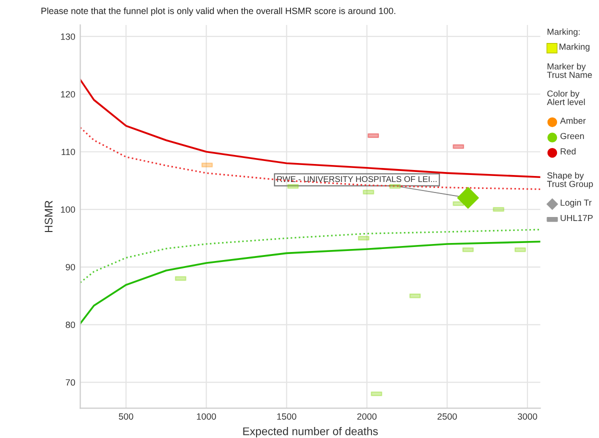 This screenshot has height=438, width=599. Describe the element at coordinates (68, 36) in the screenshot. I see `y-tick-label: 130` at that location.